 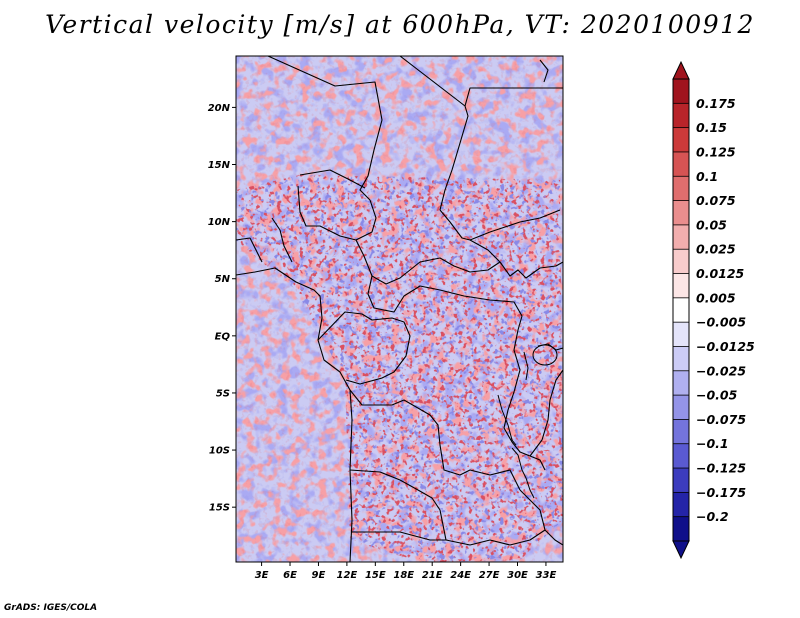 What do you see at coordinates (375, 575) in the screenshot?
I see `lon-label: 15E` at bounding box center [375, 575].